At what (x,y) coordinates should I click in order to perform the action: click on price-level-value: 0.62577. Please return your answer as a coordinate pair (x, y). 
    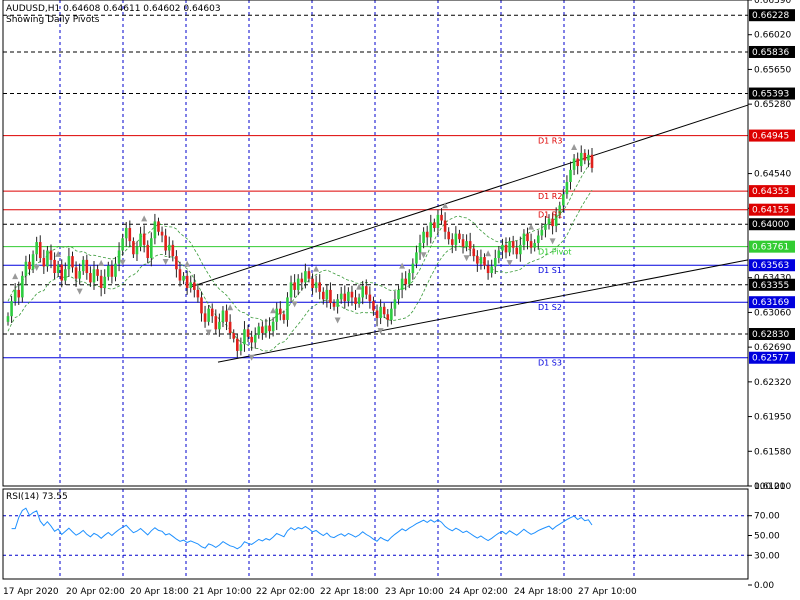
    Looking at the image, I should click on (770, 359).